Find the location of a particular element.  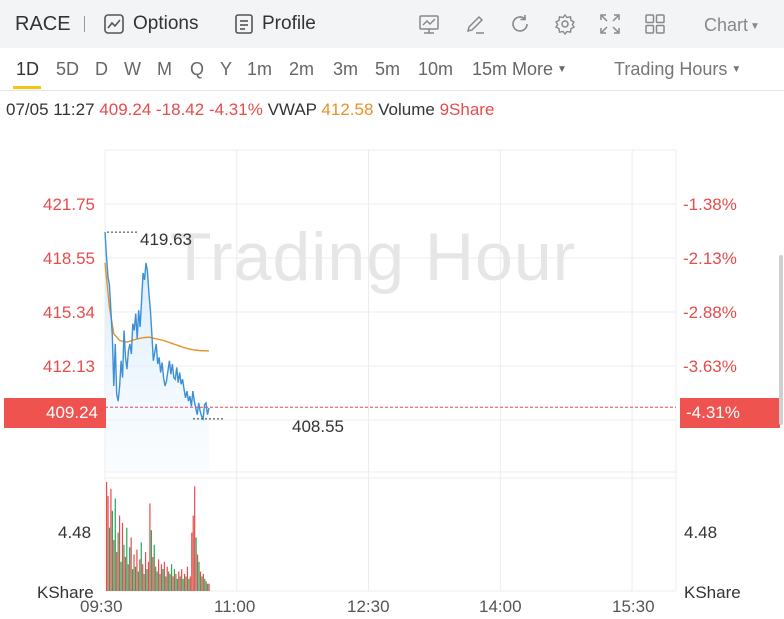

active-period-indicator is located at coordinates (27, 87).